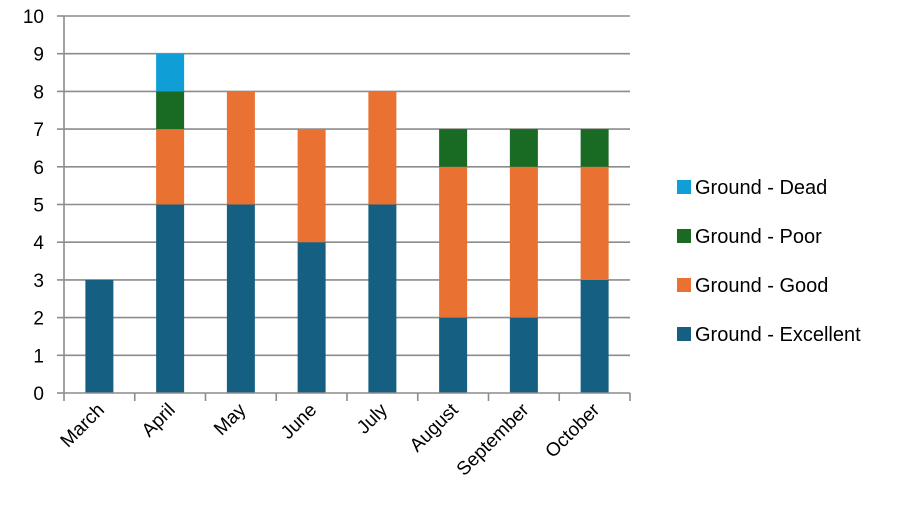  Describe the element at coordinates (299, 422) in the screenshot. I see `x-tick-label: June` at that location.